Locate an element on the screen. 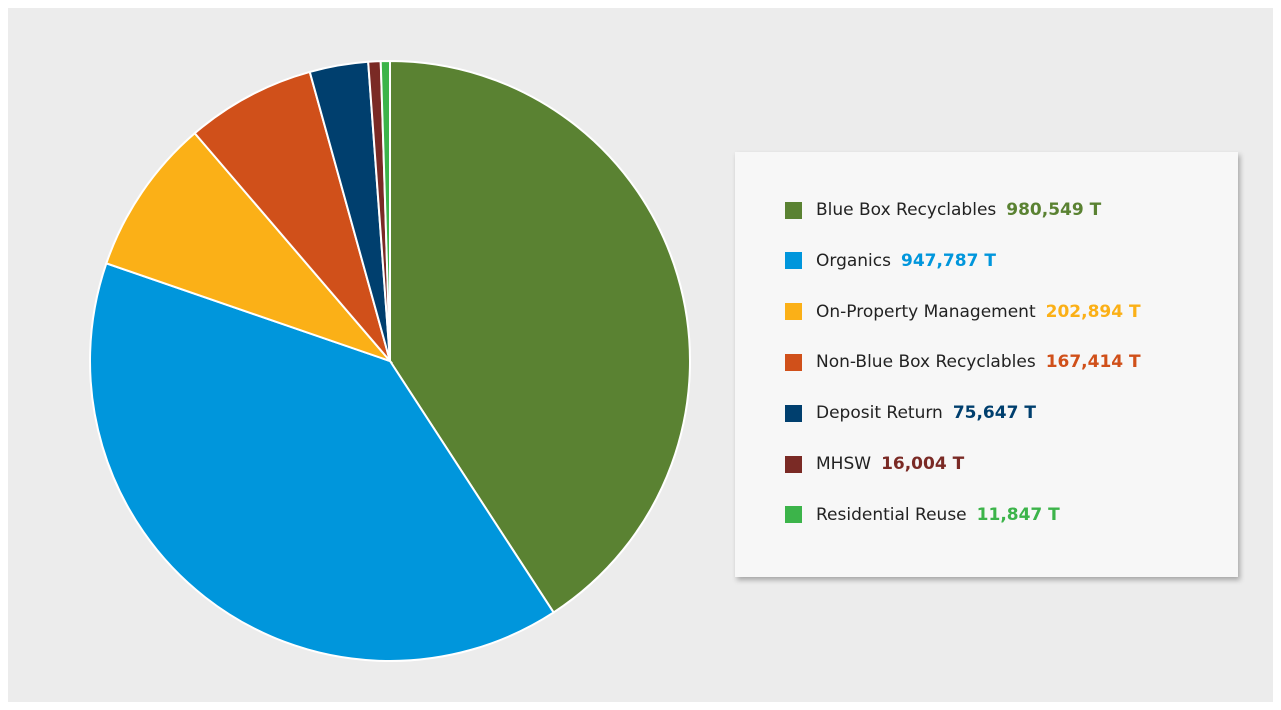  legend-value: 11,847 T is located at coordinates (1018, 514).